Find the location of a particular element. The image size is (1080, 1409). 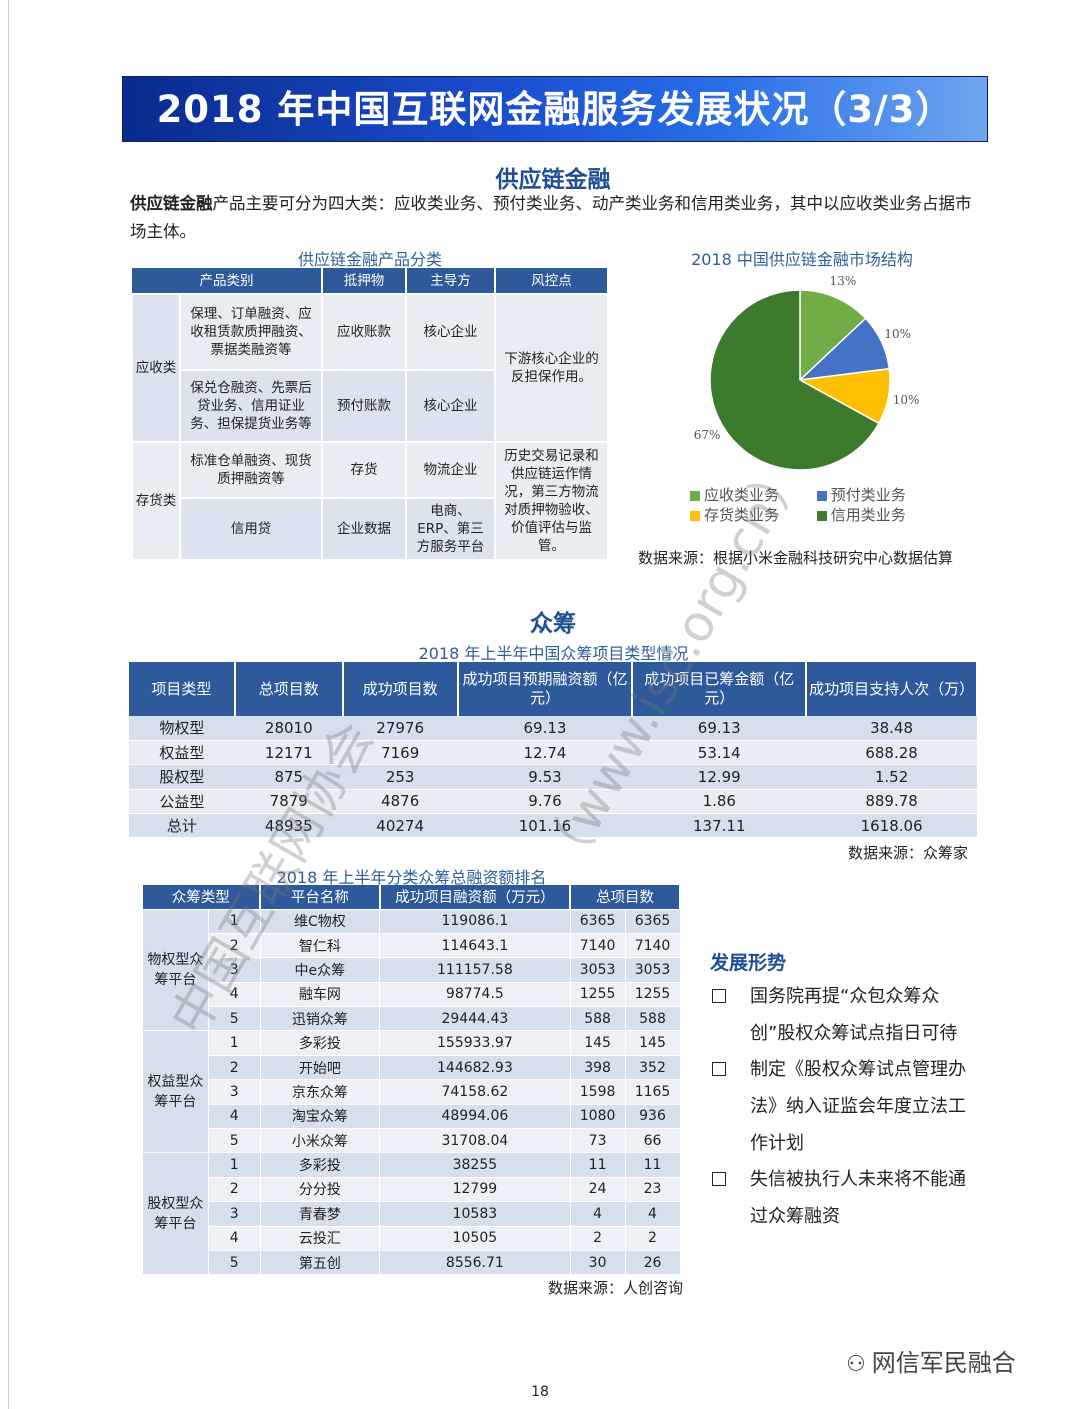

table-cell: 688.28 is located at coordinates (891, 753).